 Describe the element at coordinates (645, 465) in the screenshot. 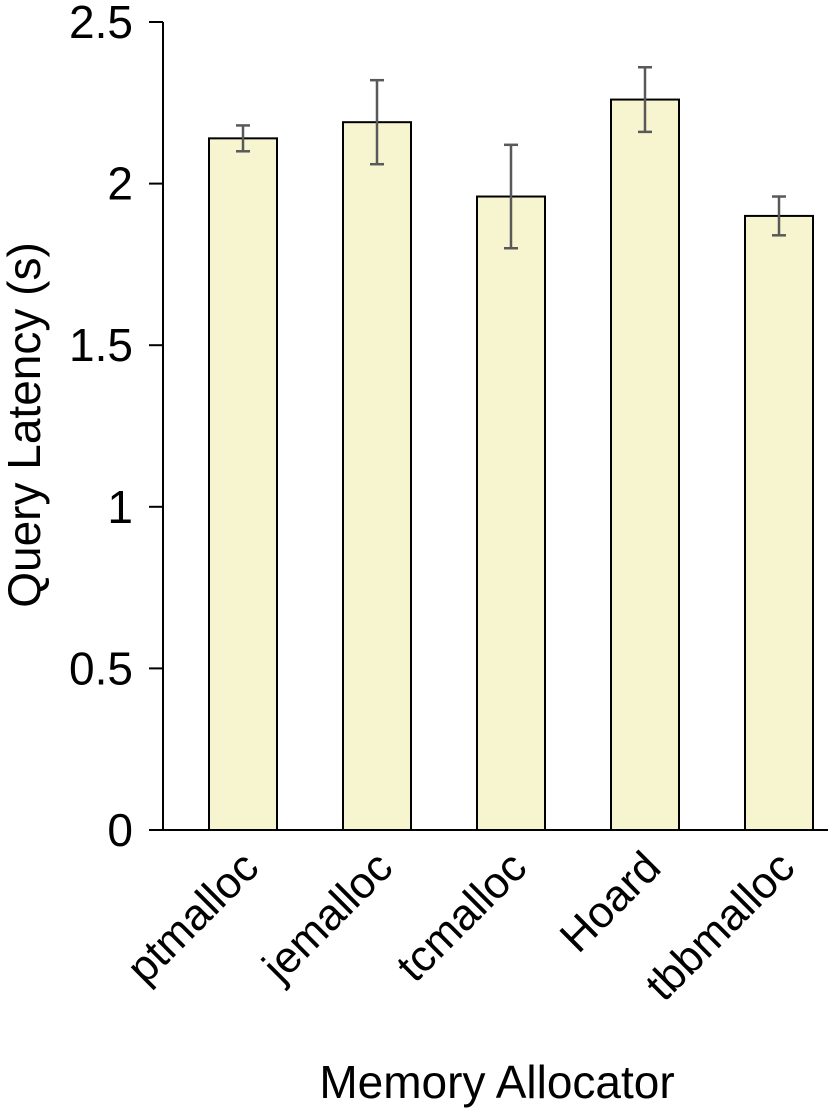

I see `bar-hoard` at that location.